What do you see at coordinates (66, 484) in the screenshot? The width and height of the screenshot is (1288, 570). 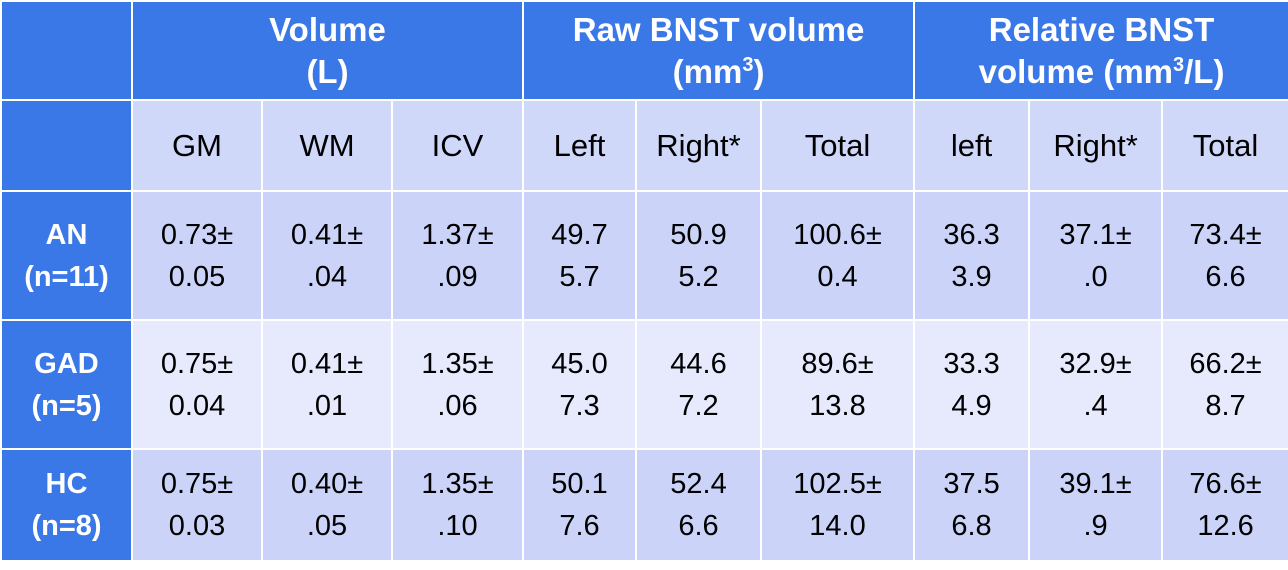 I see `row-label: HC` at bounding box center [66, 484].